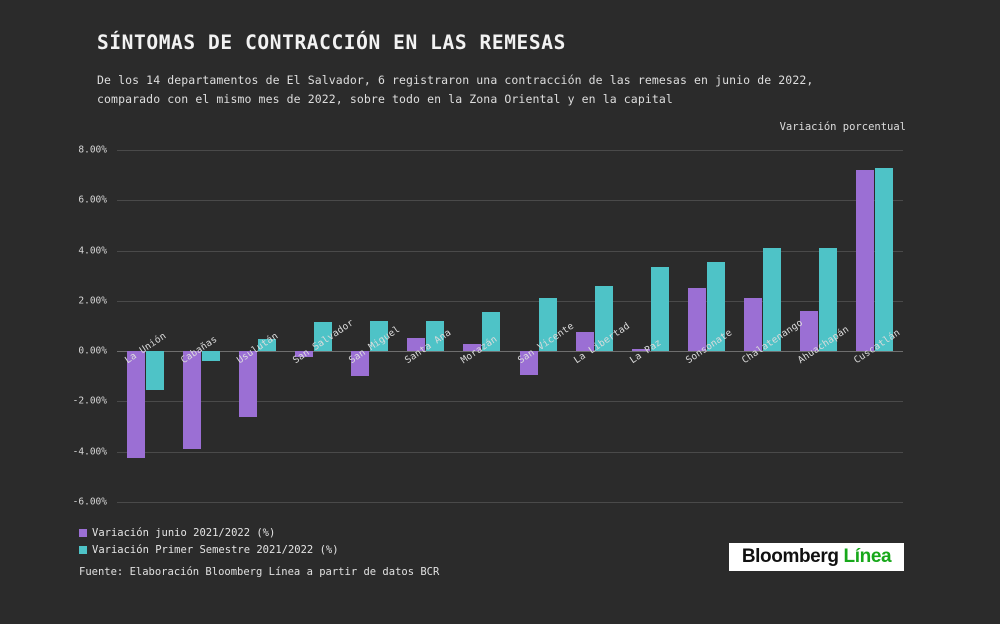  I want to click on logo-accent-text: Línea, so click(867, 556).